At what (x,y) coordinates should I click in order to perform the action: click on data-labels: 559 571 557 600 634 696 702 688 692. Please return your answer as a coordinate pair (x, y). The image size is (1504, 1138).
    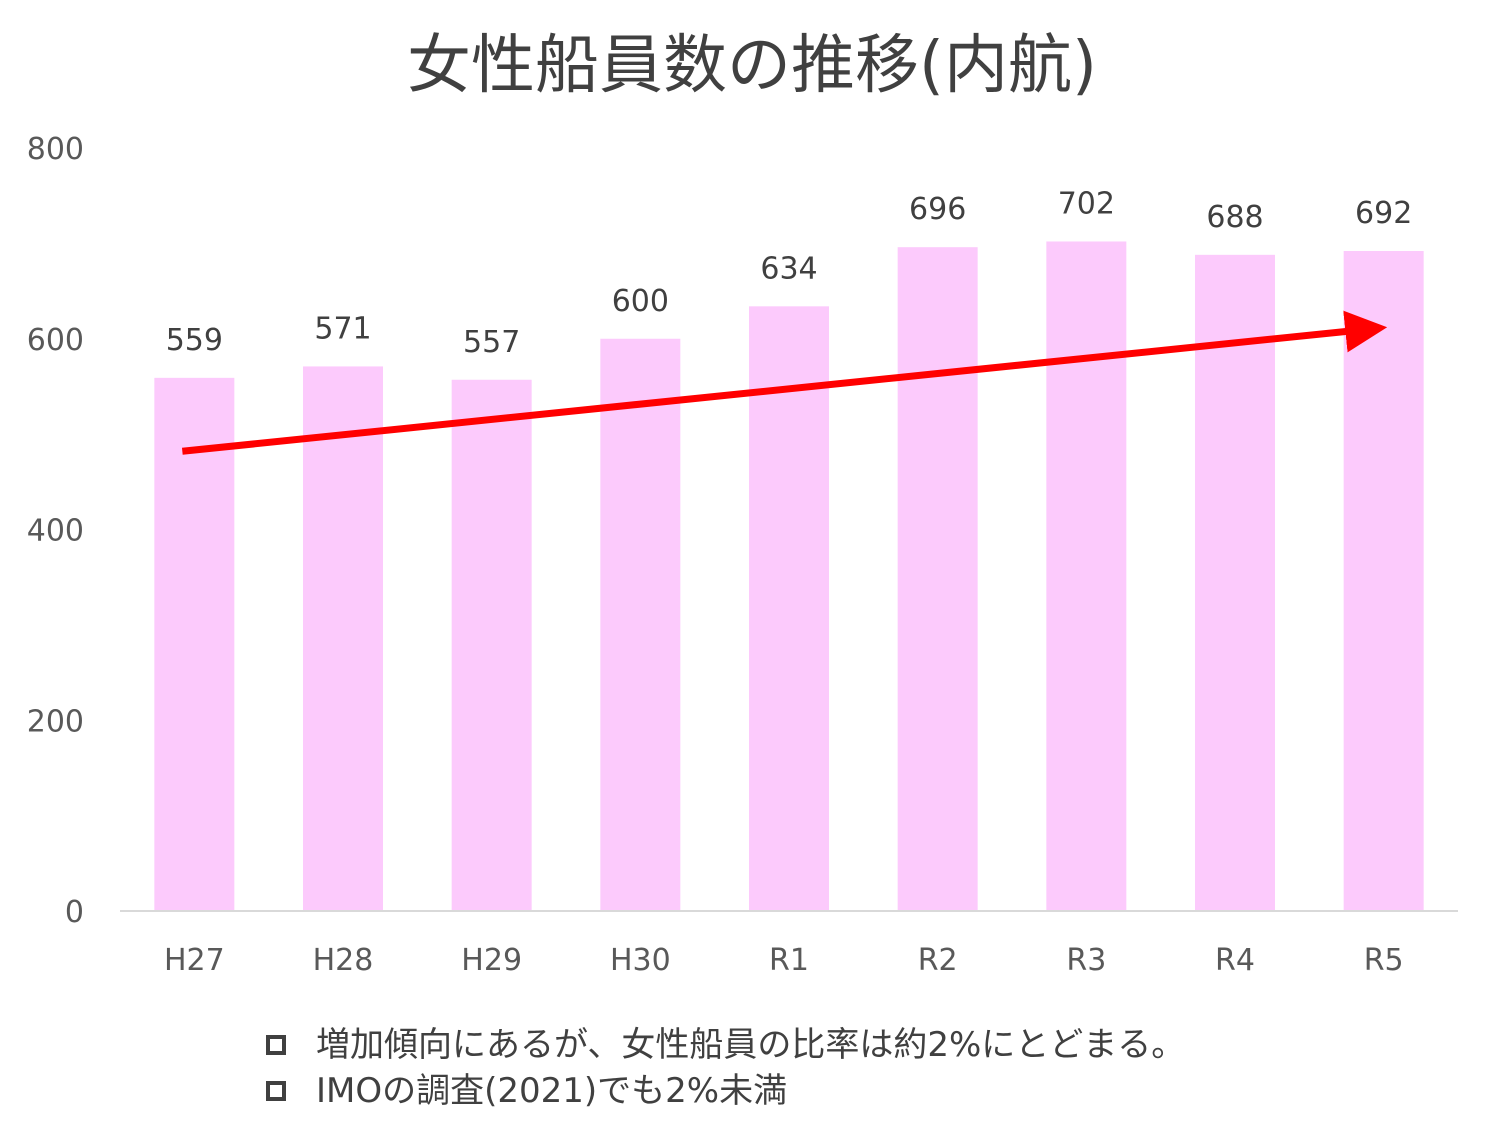
    Looking at the image, I should click on (789, 272).